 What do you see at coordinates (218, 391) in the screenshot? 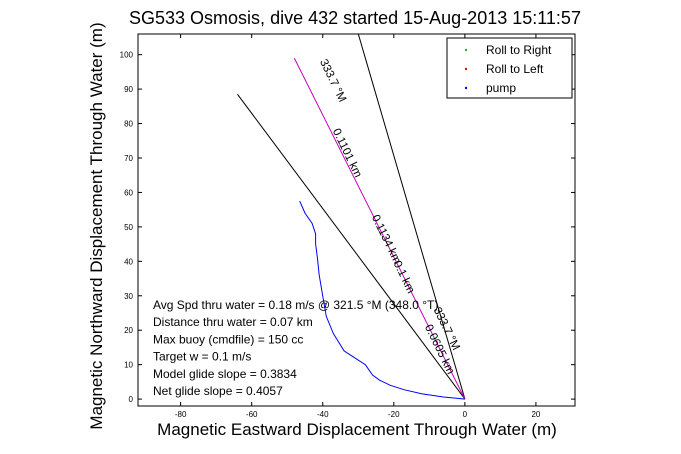
I see `annotation-line: Net glide slope = 0.4057` at bounding box center [218, 391].